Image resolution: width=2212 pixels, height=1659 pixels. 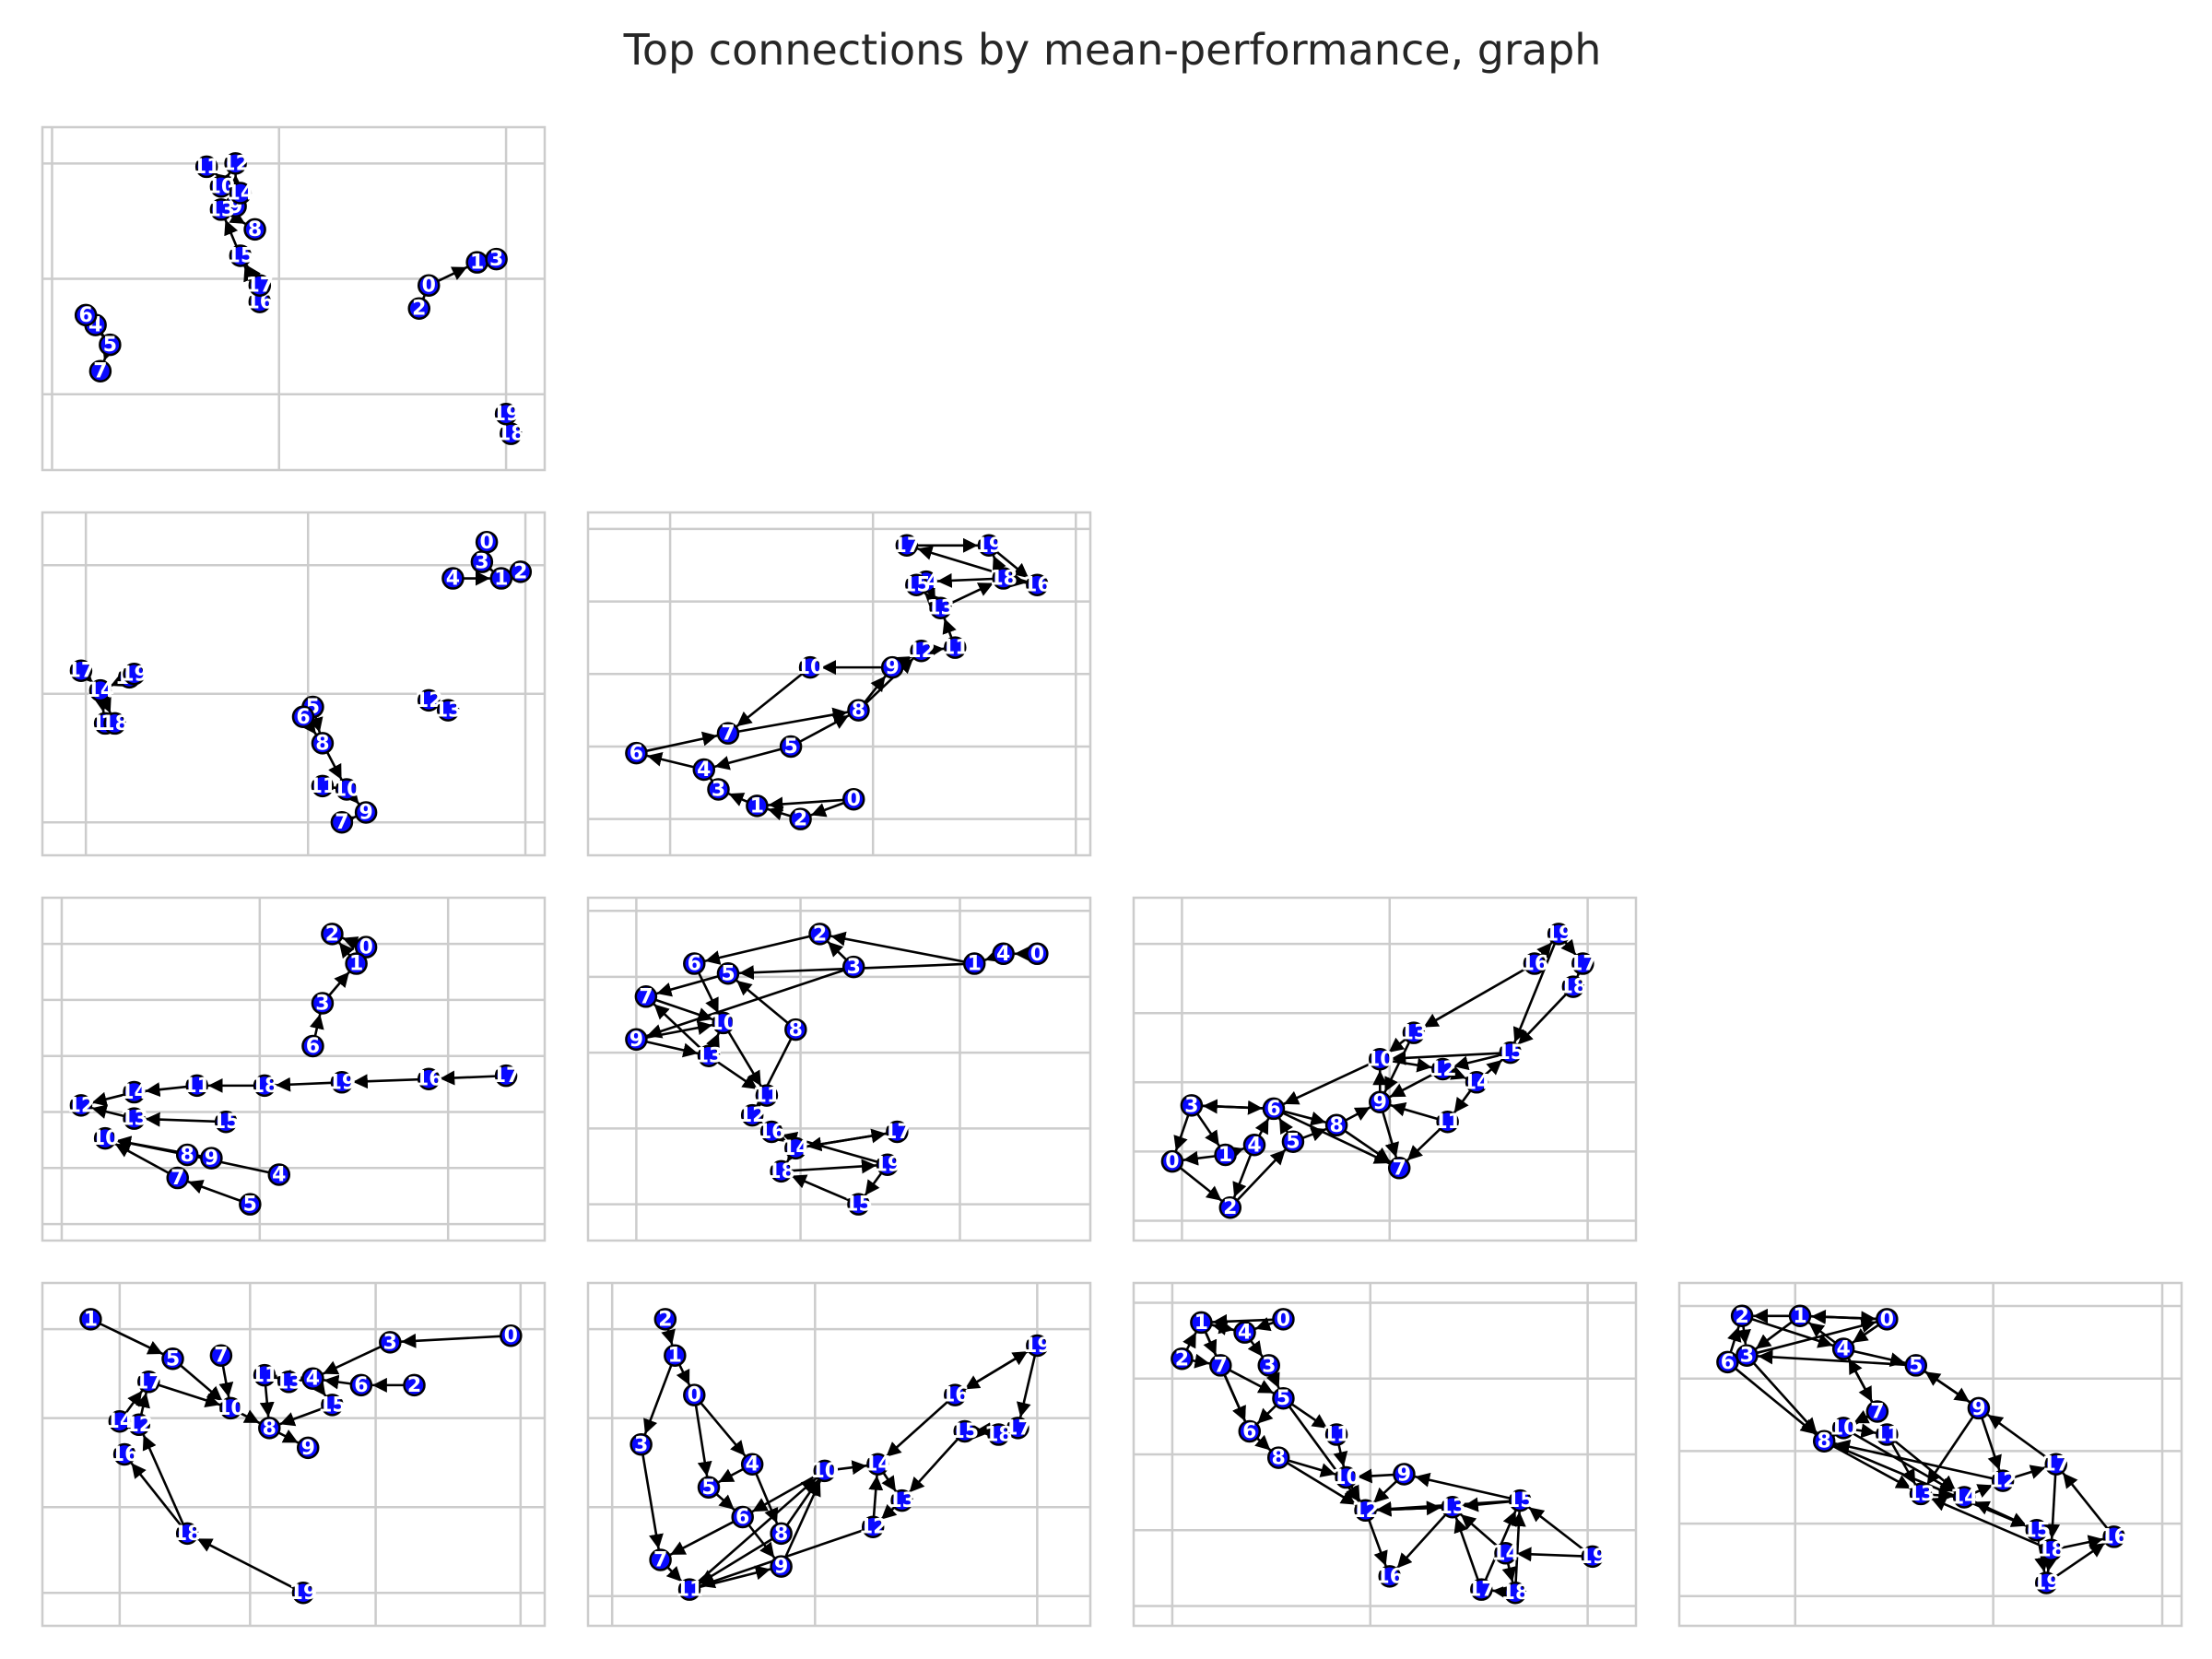 I want to click on node-label: 14, so click(x=878, y=1465).